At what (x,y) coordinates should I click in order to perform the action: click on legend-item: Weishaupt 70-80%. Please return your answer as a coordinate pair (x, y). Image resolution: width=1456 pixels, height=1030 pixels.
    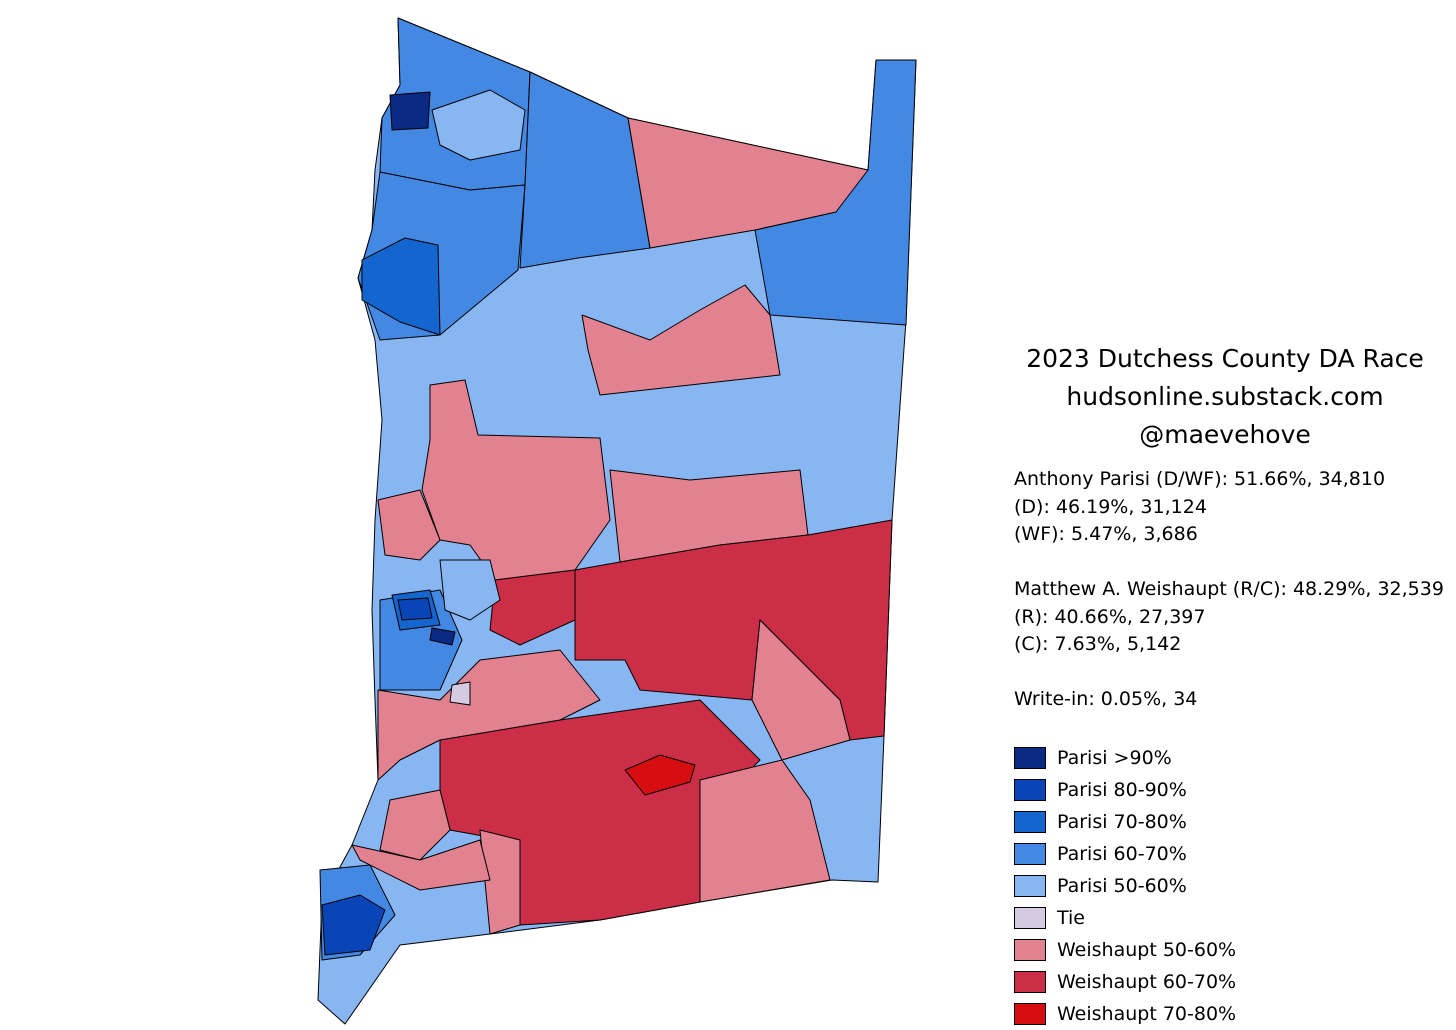
    Looking at the image, I should click on (1125, 1014).